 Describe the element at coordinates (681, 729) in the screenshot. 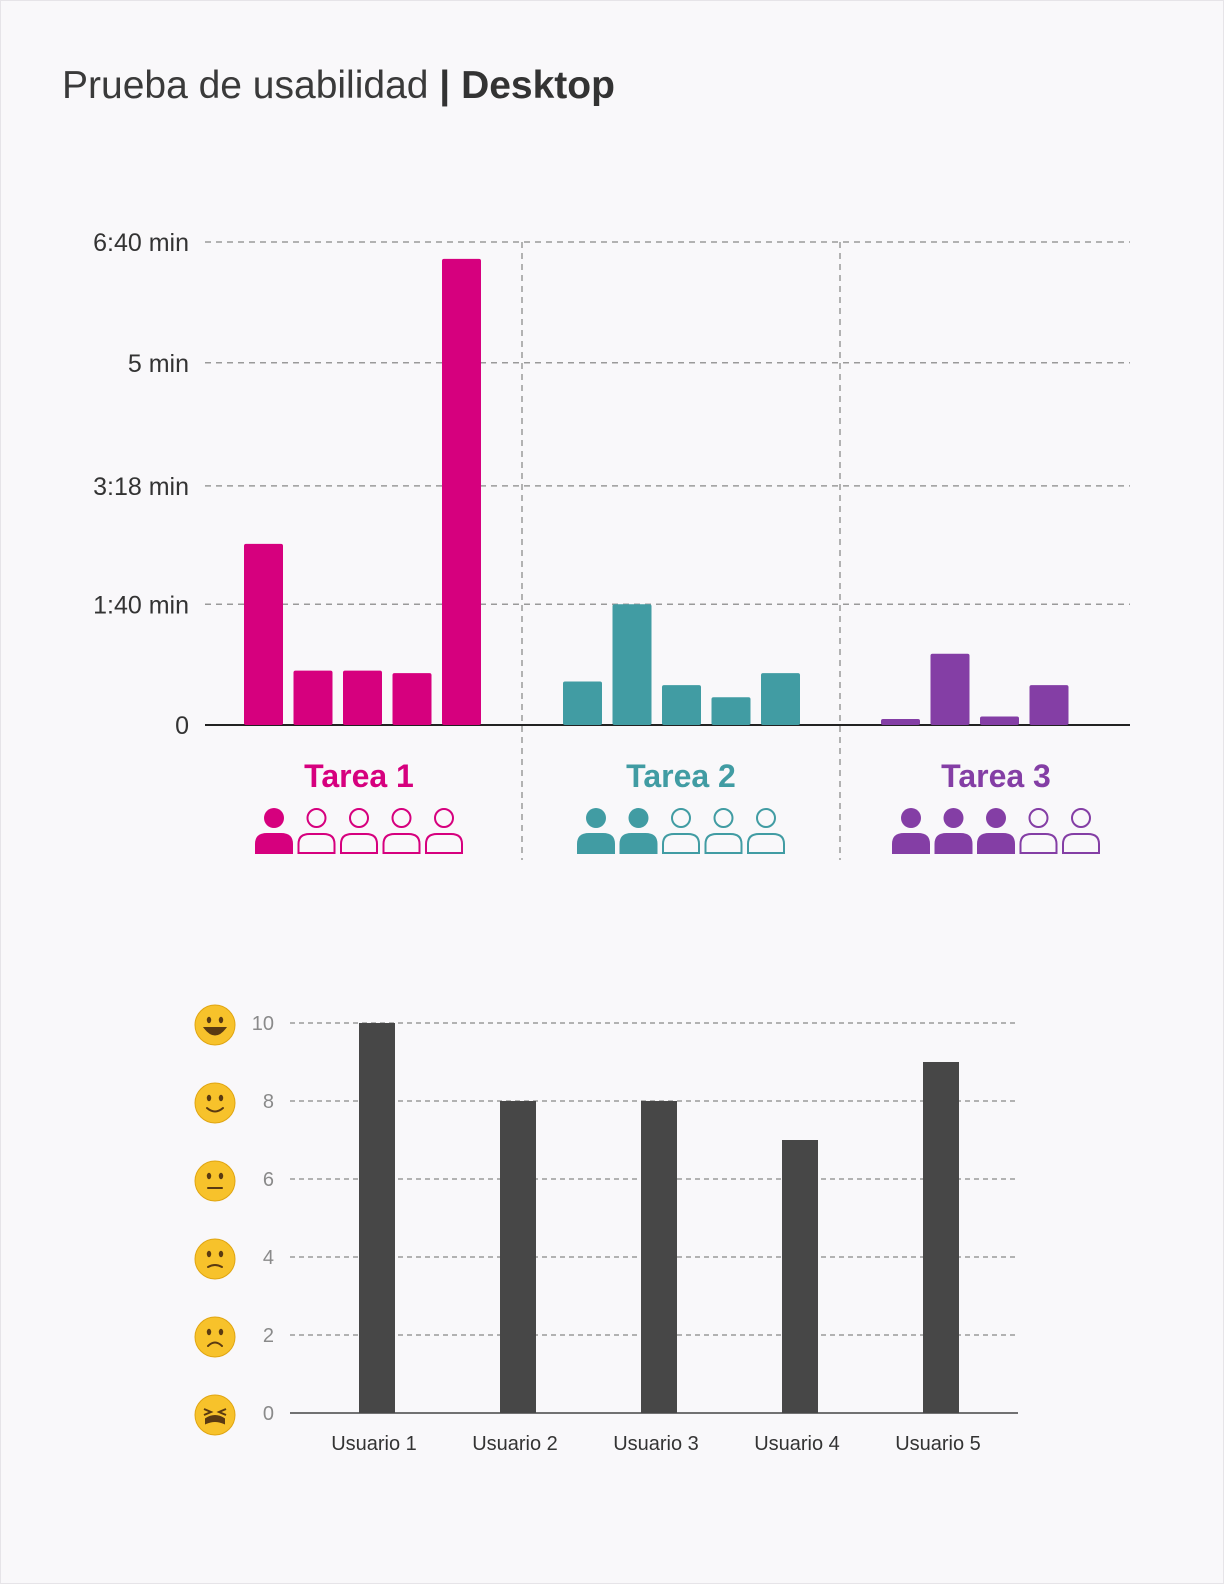

I see `task-group: Tarea 2` at that location.